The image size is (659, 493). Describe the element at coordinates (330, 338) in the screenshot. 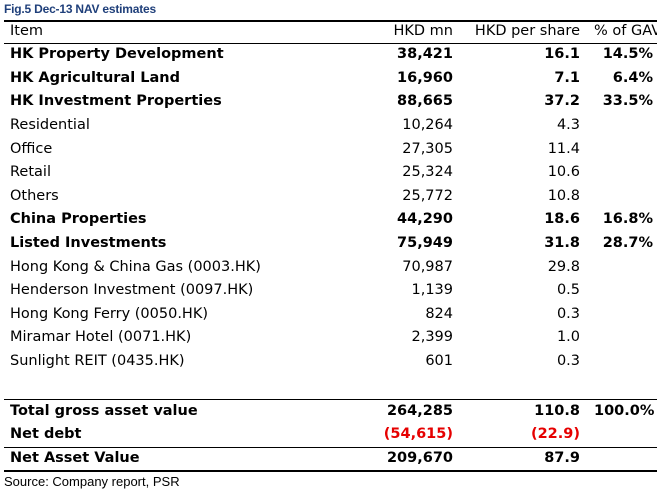

I see `table-row: Miramar Hotel (0071.HK) 2,399 1.0` at that location.